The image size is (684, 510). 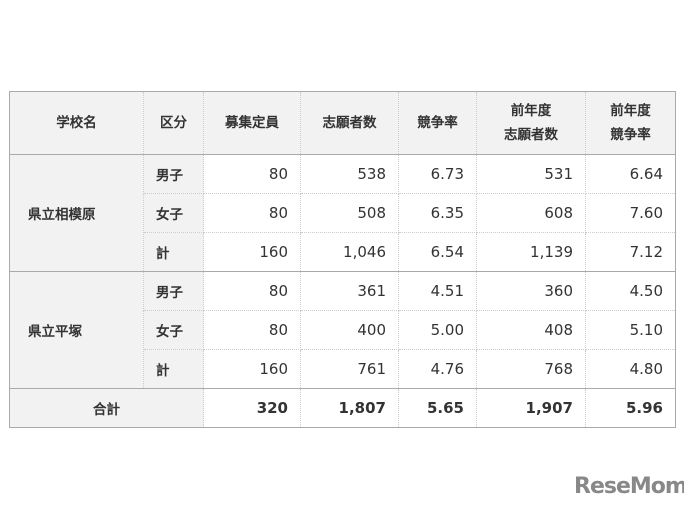 I want to click on header-capacity: 募集定員, so click(x=252, y=123).